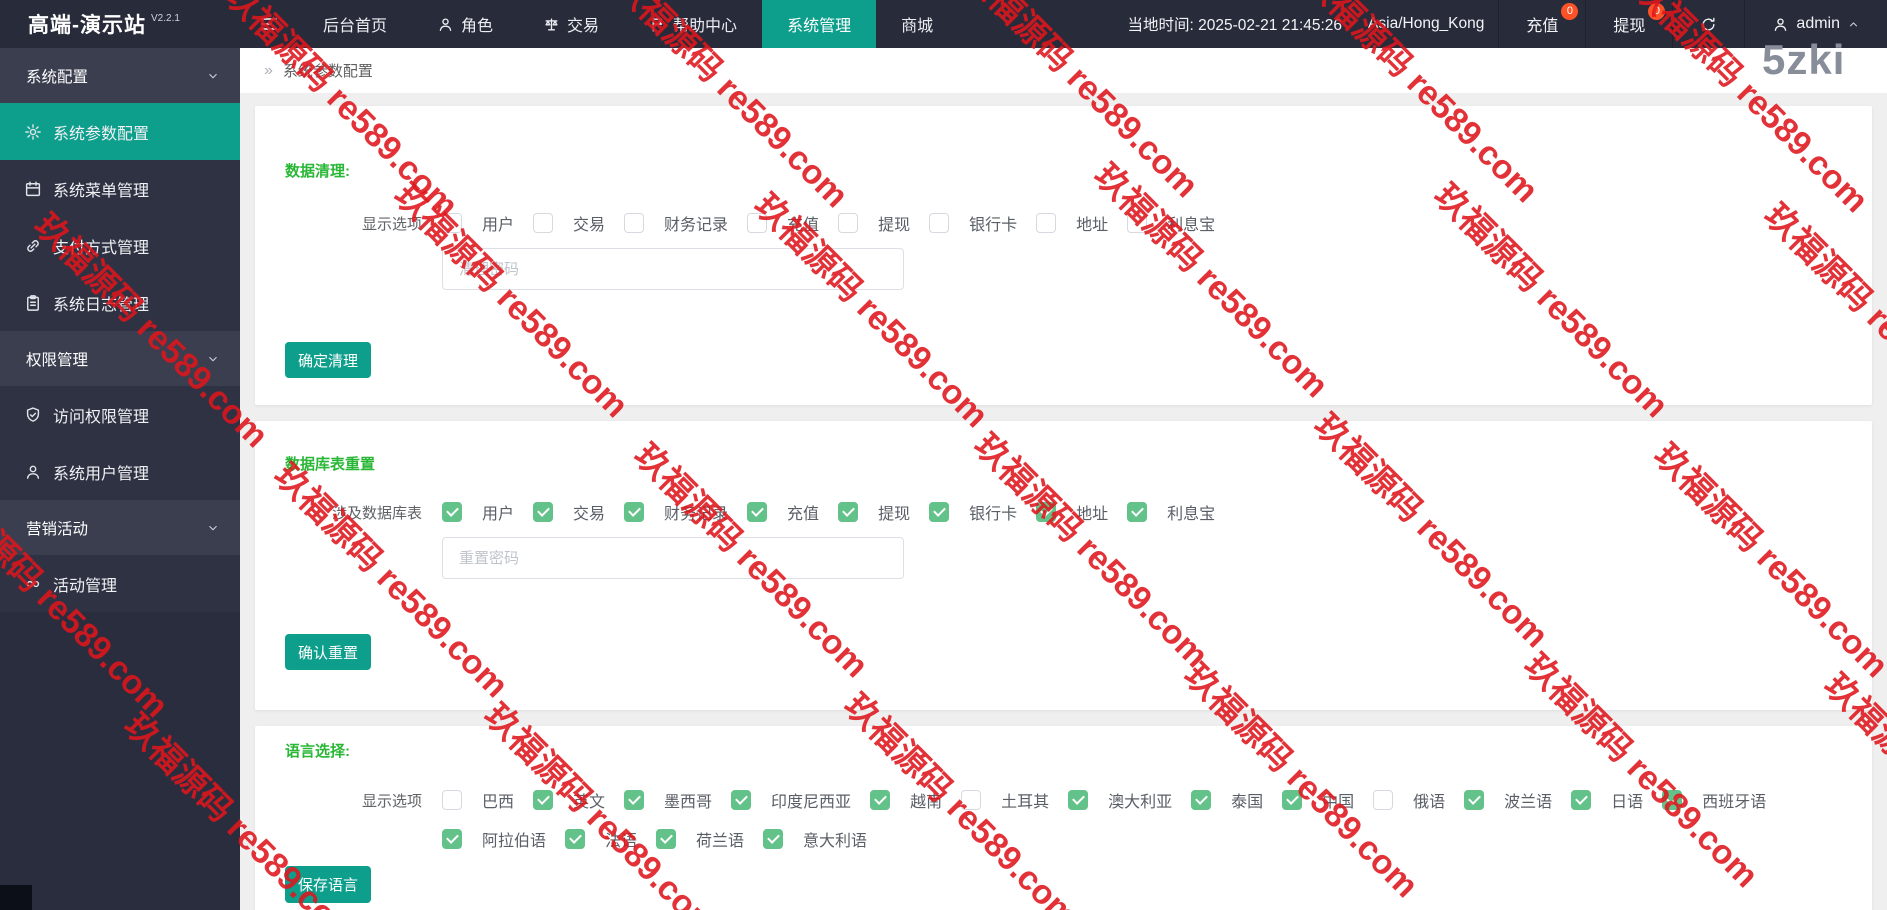  What do you see at coordinates (120, 188) in the screenshot?
I see `sidebar-item: 系统菜单管理` at bounding box center [120, 188].